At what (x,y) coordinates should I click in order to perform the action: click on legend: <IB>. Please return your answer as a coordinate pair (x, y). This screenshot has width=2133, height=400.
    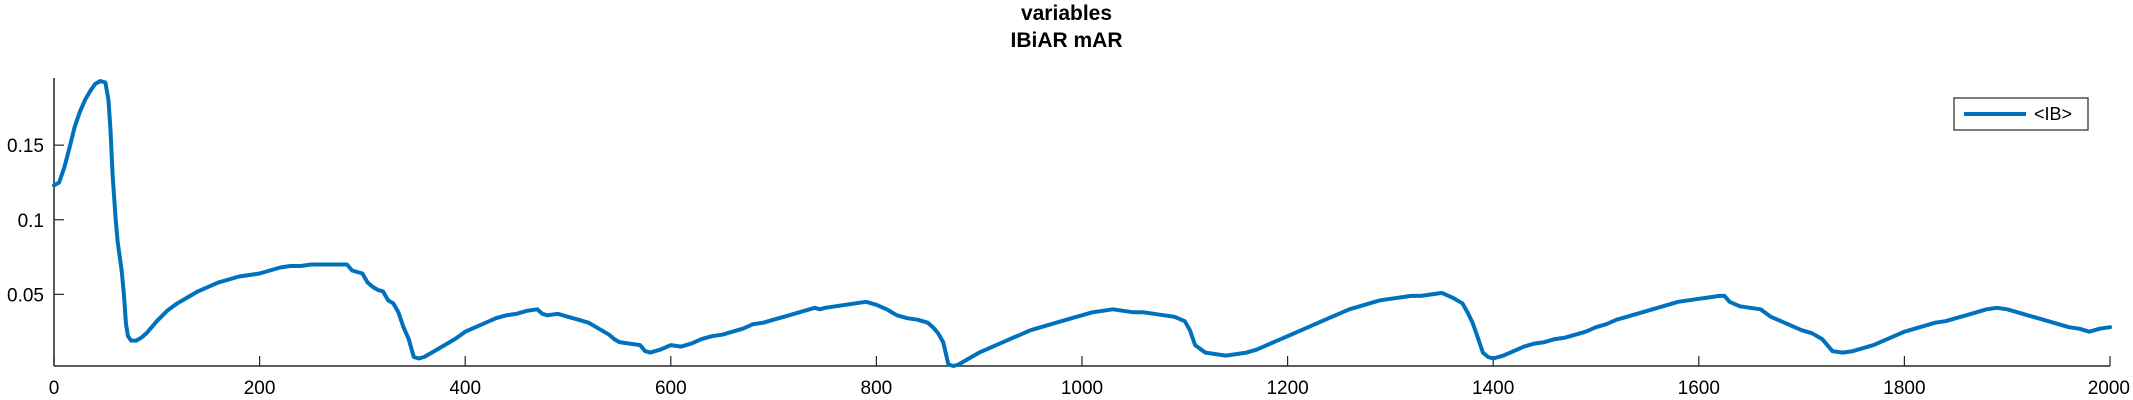
    Looking at the image, I should click on (2021, 114).